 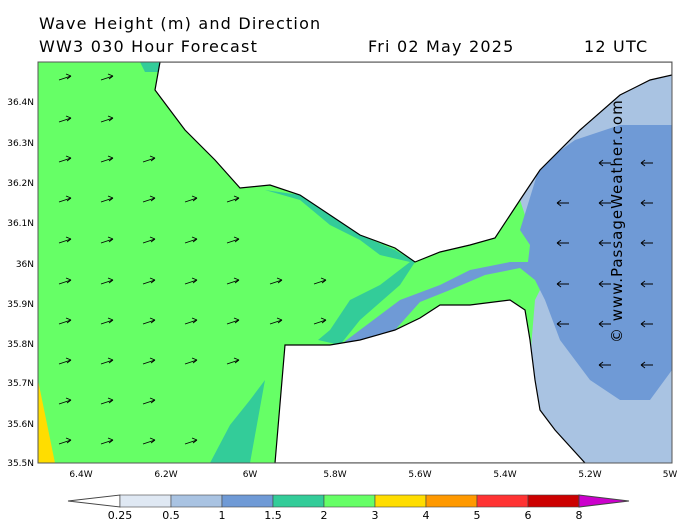 What do you see at coordinates (604, 501) in the screenshot?
I see `legend-overflow` at bounding box center [604, 501].